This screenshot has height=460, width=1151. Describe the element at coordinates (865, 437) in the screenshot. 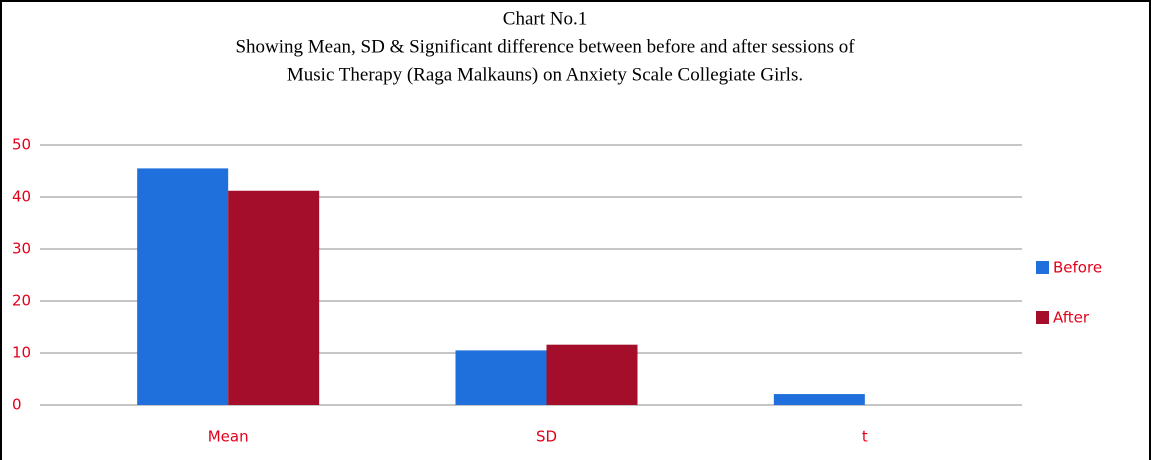

I see `x-tick-label: t` at that location.